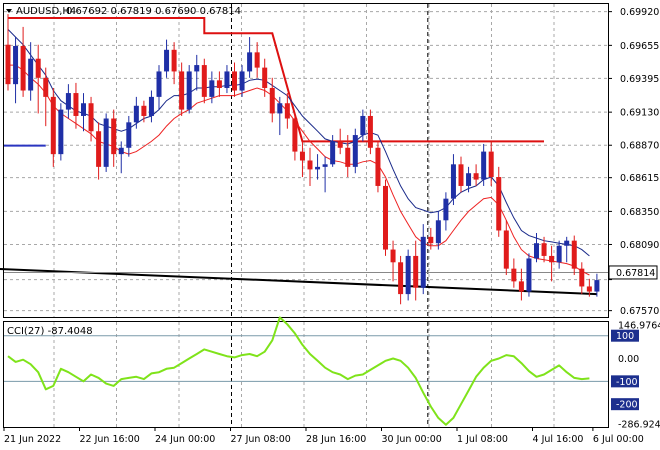  I want to click on time-tick-label: 28 Jun 16:00, so click(336, 439).